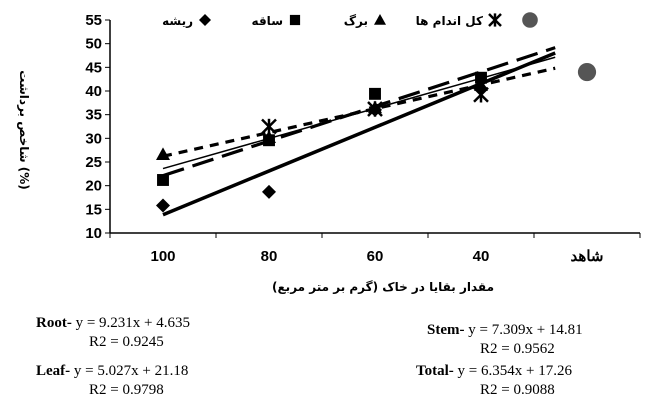  What do you see at coordinates (517, 349) in the screenshot?
I see `r2-stem: R2 = 0.9562` at bounding box center [517, 349].